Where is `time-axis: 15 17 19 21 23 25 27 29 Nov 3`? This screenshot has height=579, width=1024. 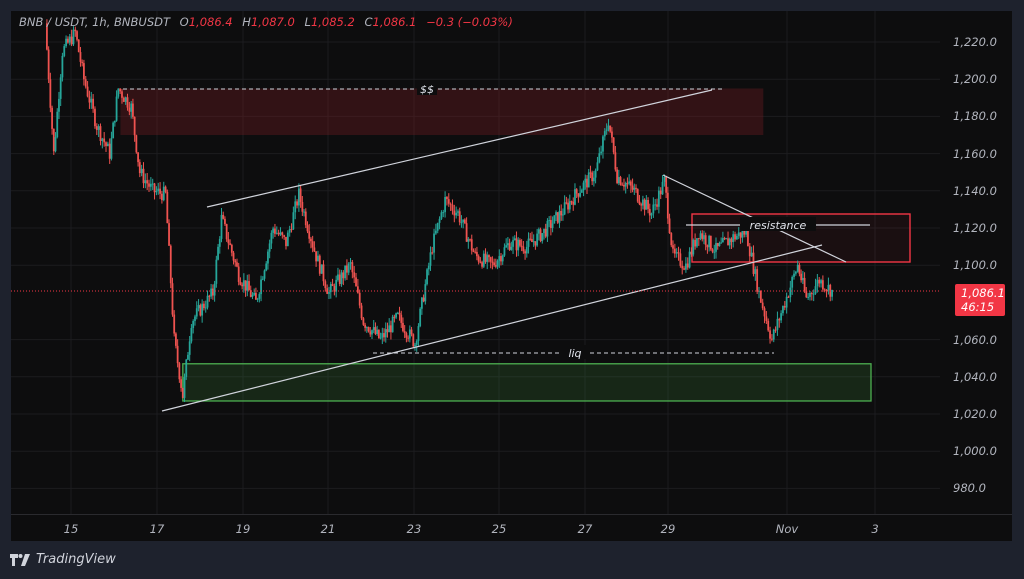 time-axis: 15 17 19 21 23 25 27 29 Nov 3 is located at coordinates (511, 528).